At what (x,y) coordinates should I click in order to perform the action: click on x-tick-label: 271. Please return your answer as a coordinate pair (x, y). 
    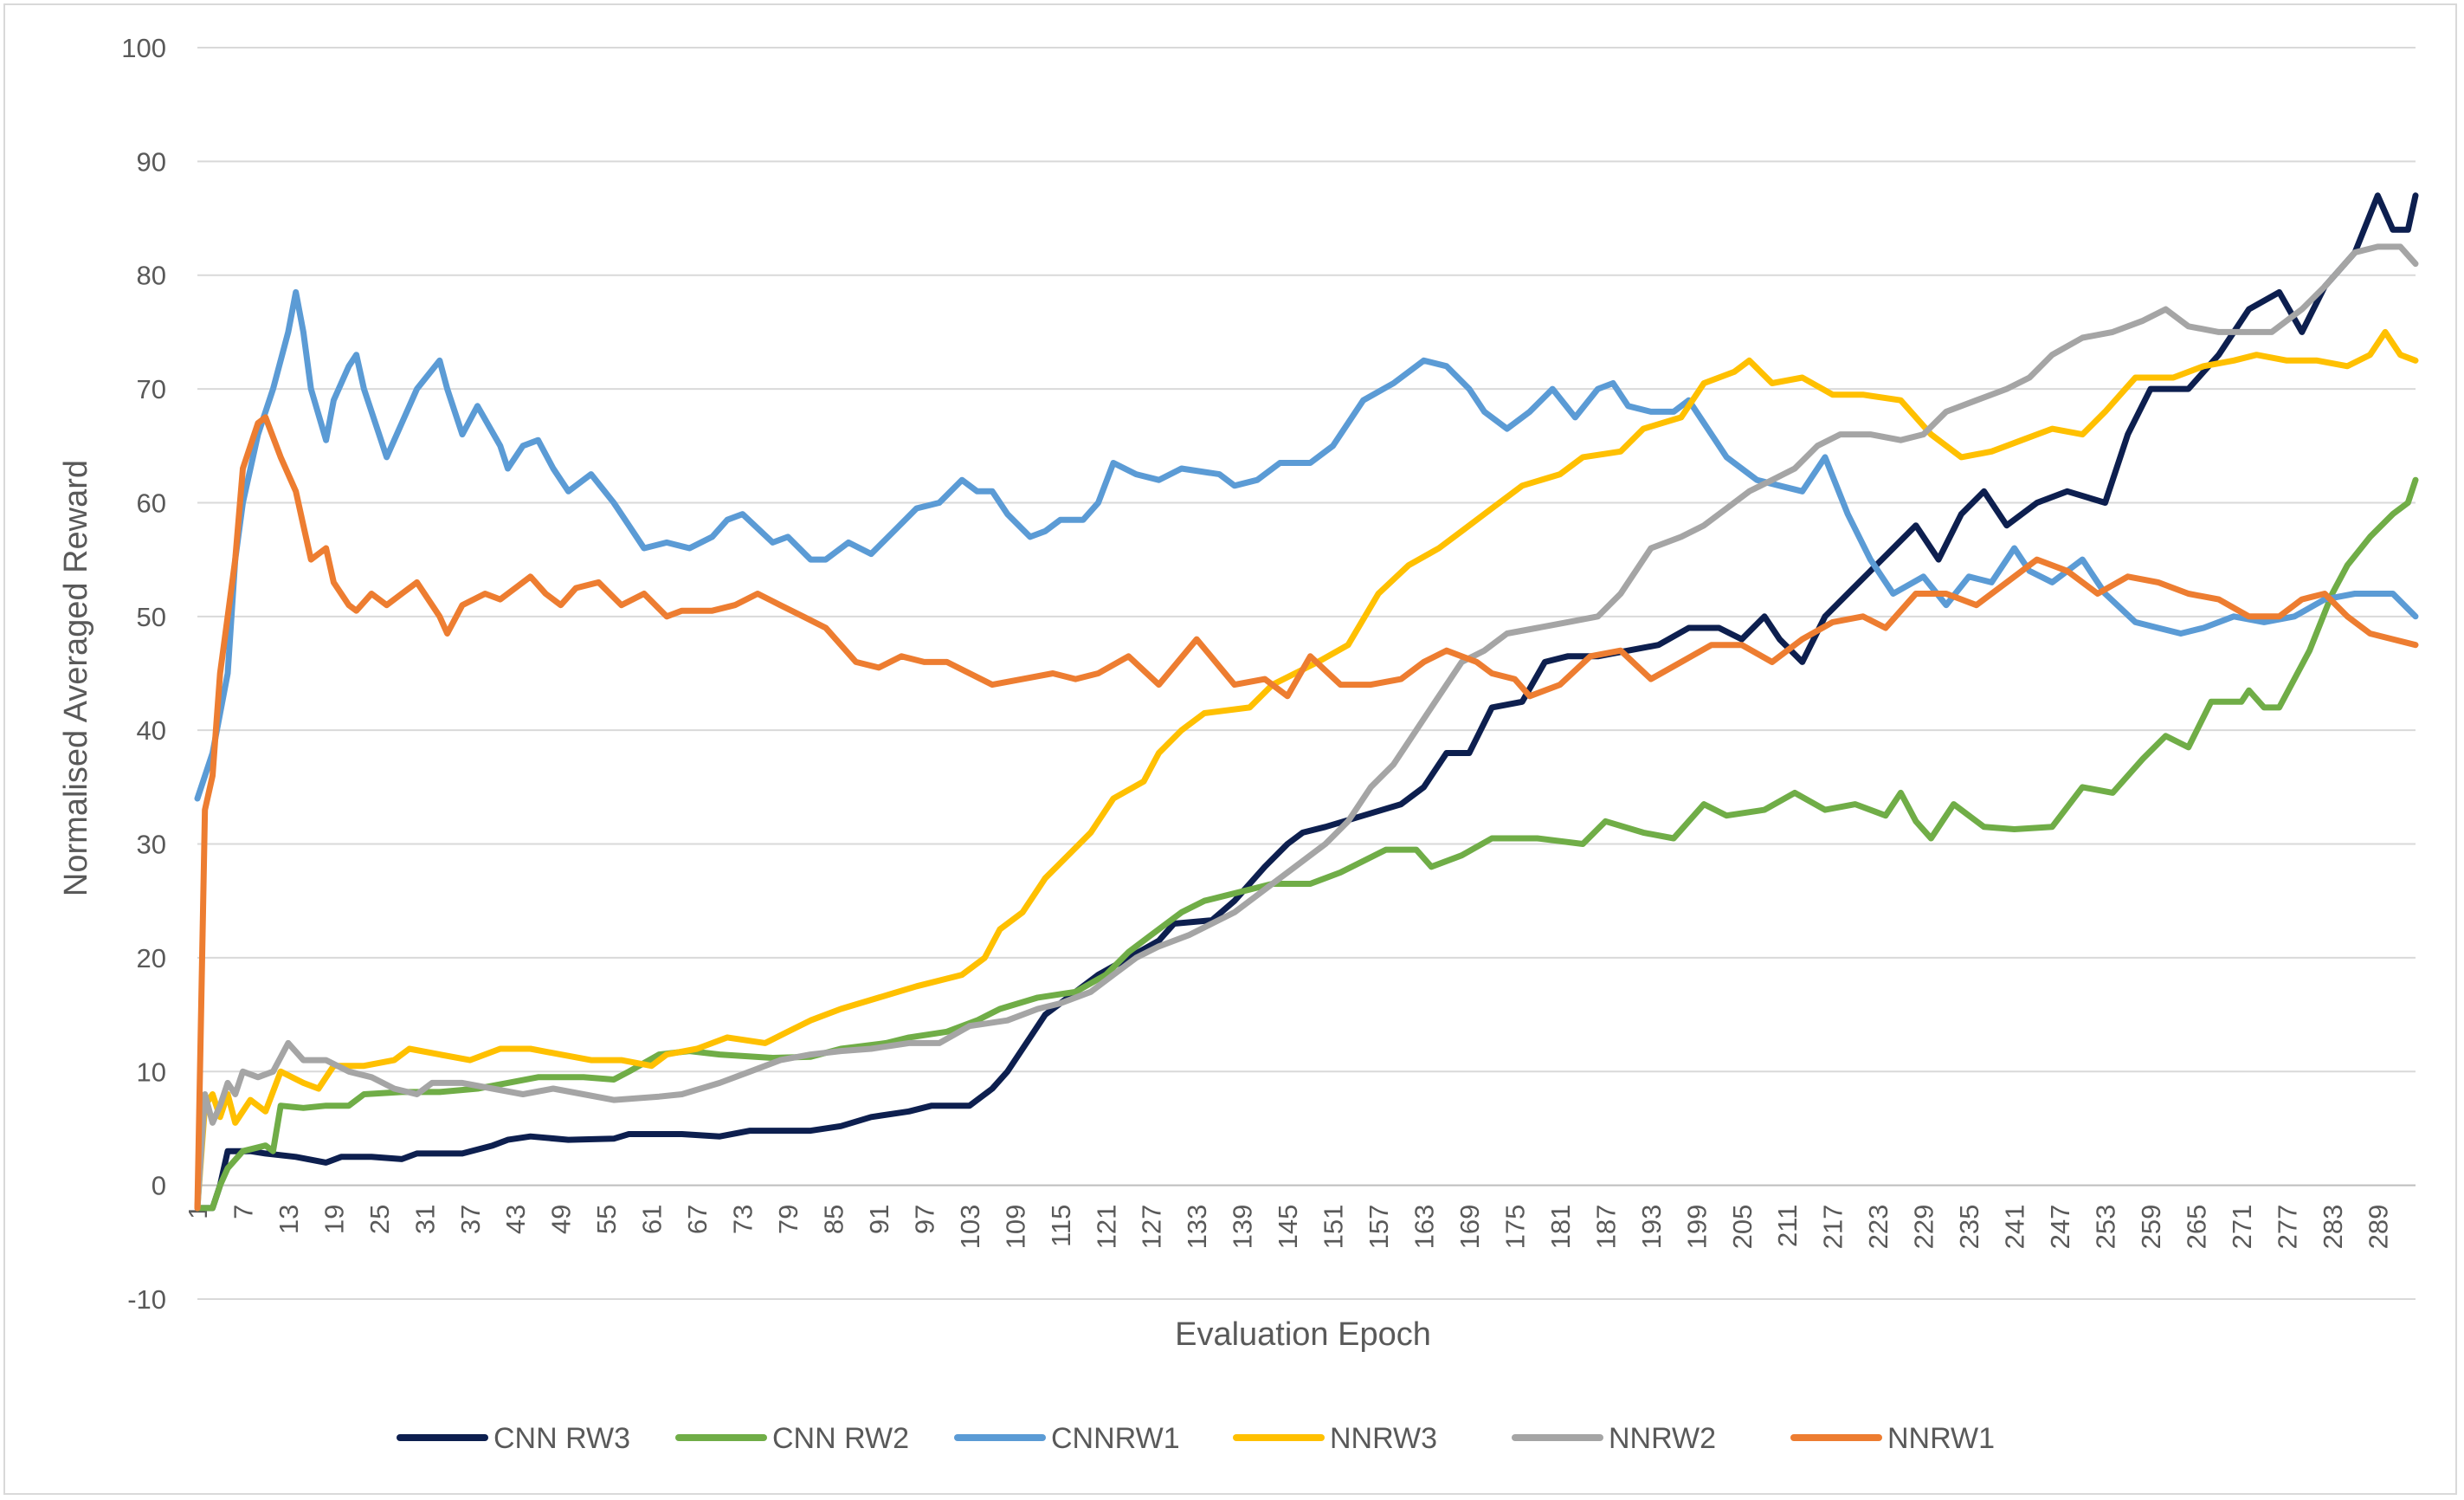
    Looking at the image, I should click on (2242, 1228).